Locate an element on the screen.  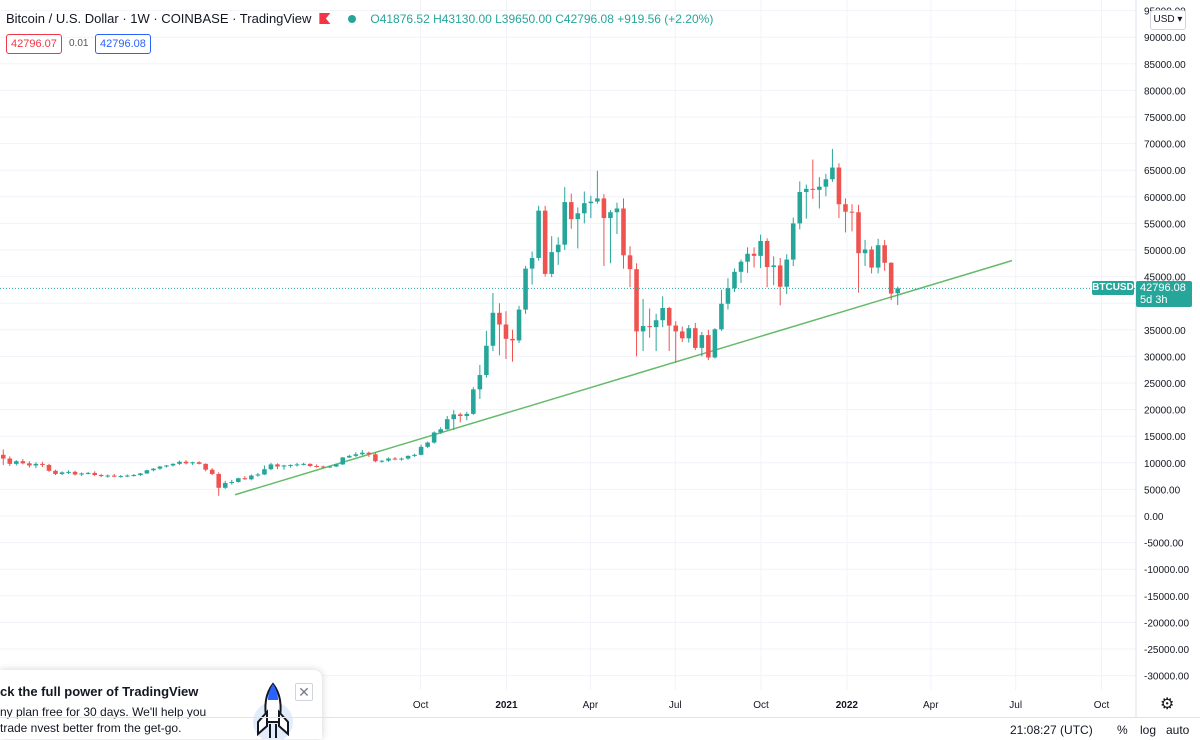
sell-price-button: 42796.07 is located at coordinates (34, 44).